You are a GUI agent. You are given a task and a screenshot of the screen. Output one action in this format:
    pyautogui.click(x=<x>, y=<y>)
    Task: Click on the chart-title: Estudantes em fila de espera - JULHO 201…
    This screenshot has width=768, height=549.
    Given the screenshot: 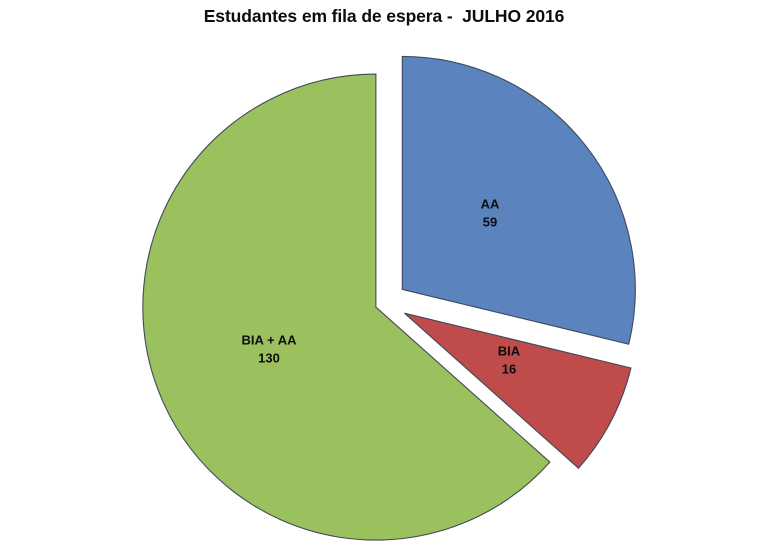 What is the action you would take?
    pyautogui.click(x=384, y=16)
    